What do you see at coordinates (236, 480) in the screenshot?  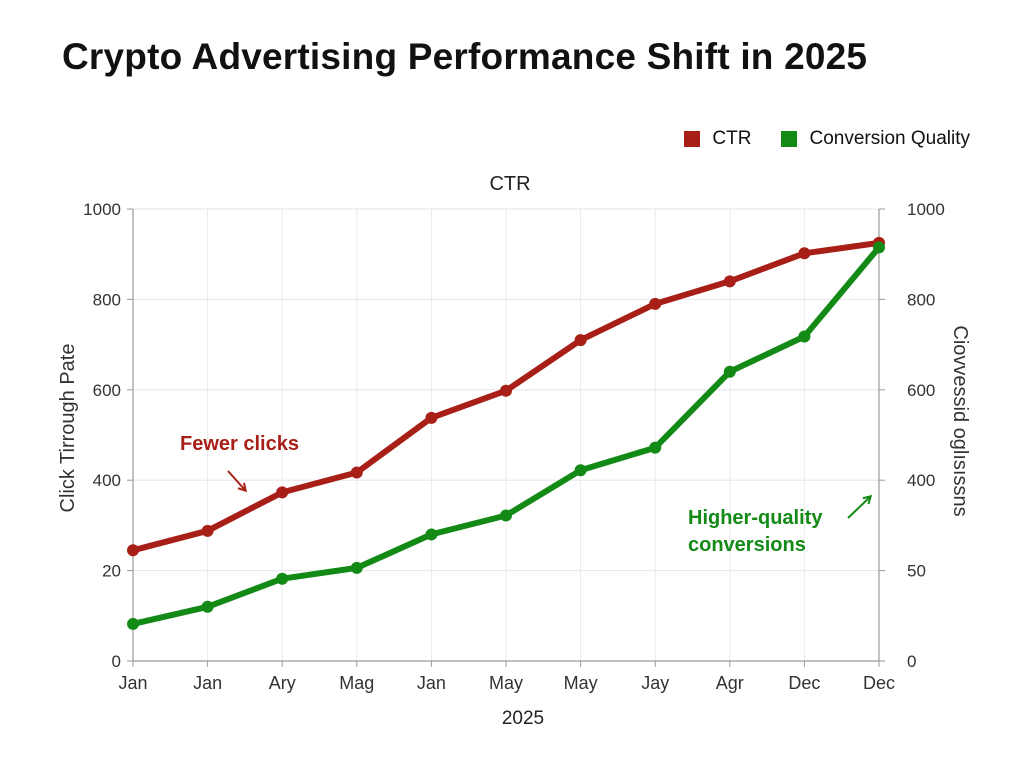 I see `annotation-arrow-fewer-clicks` at bounding box center [236, 480].